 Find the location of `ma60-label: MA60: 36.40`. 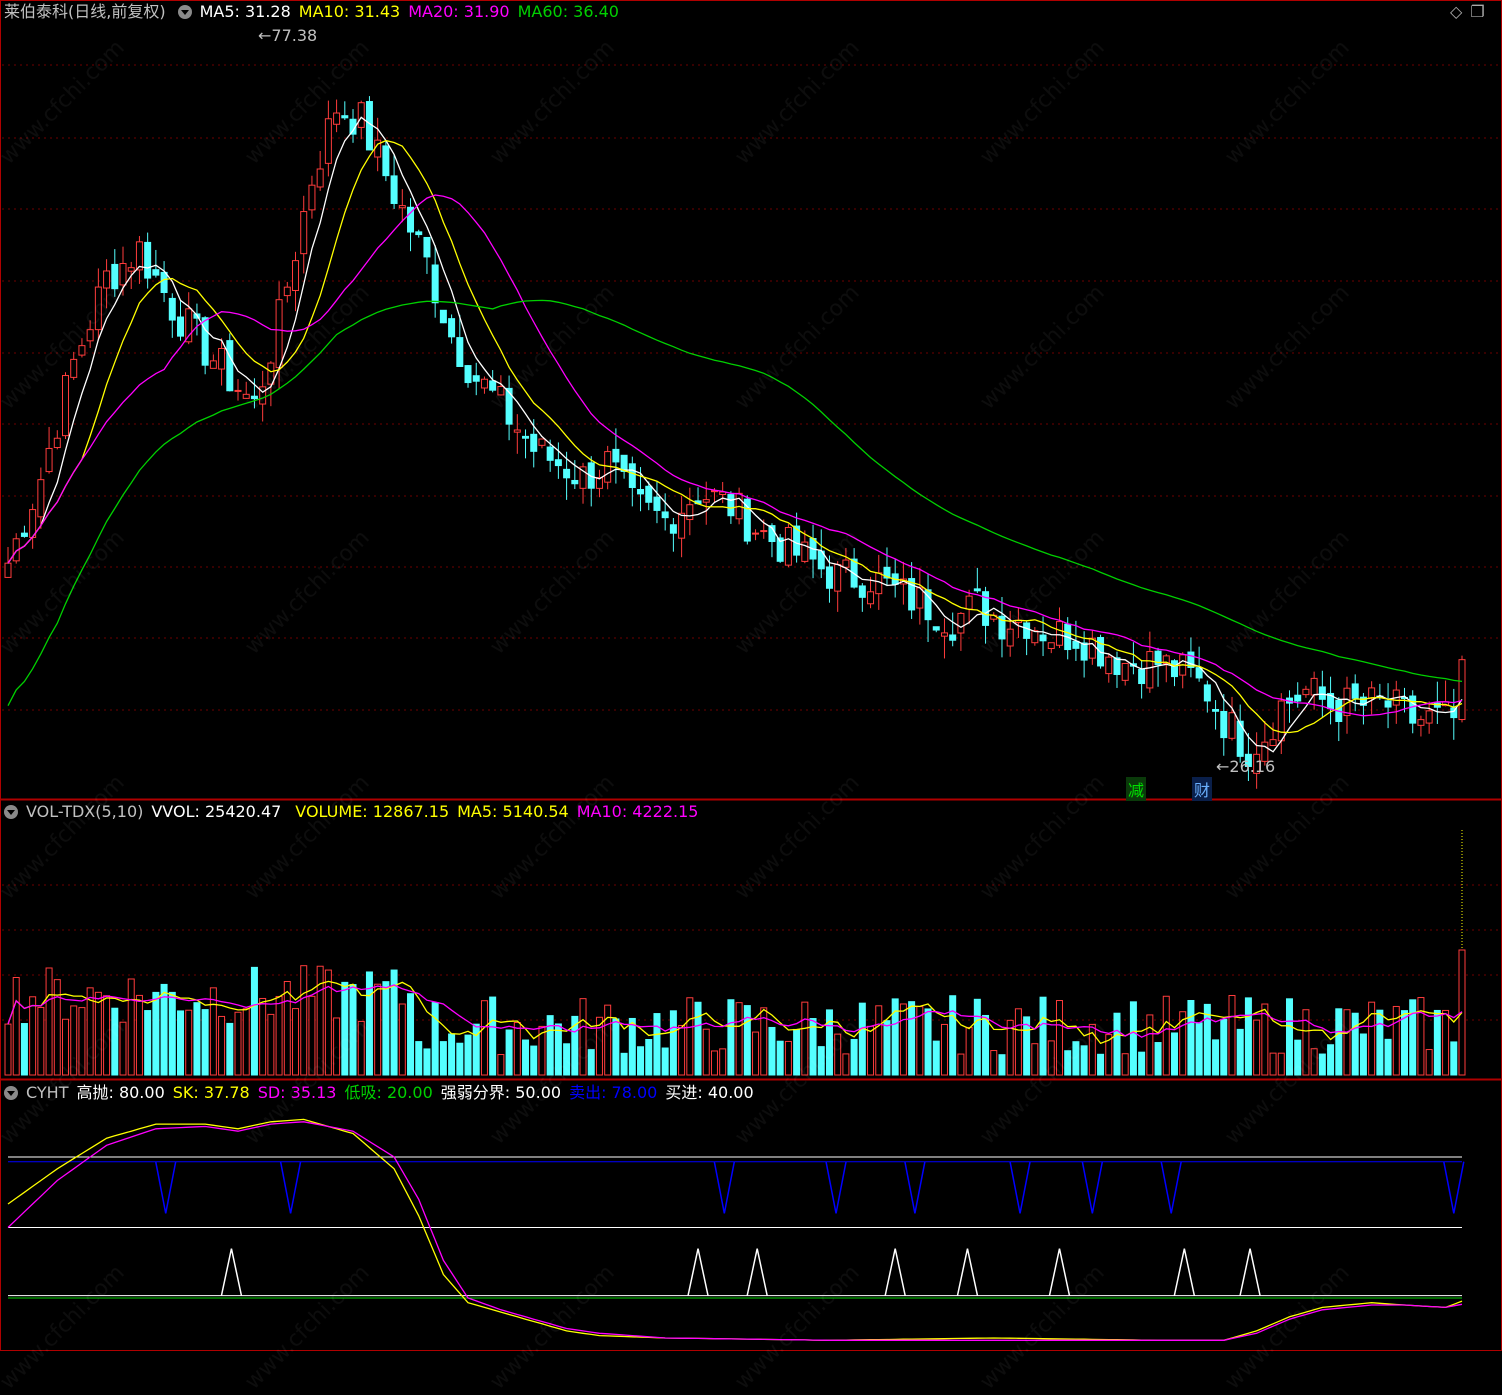

ma60-label: MA60: 36.40 is located at coordinates (568, 11).